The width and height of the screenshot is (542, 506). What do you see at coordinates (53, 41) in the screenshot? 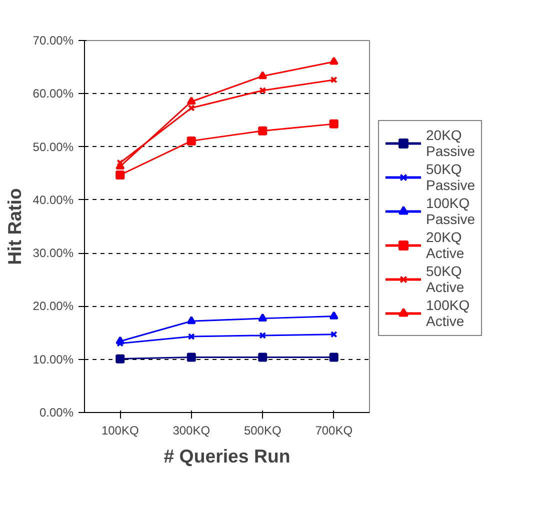
I see `y-tick-label: 70.00%` at bounding box center [53, 41].